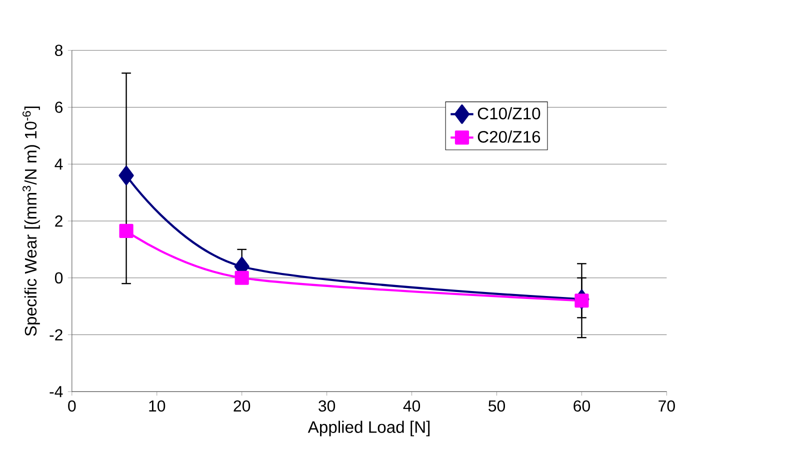  I want to click on x-tick-label: 20, so click(242, 406).